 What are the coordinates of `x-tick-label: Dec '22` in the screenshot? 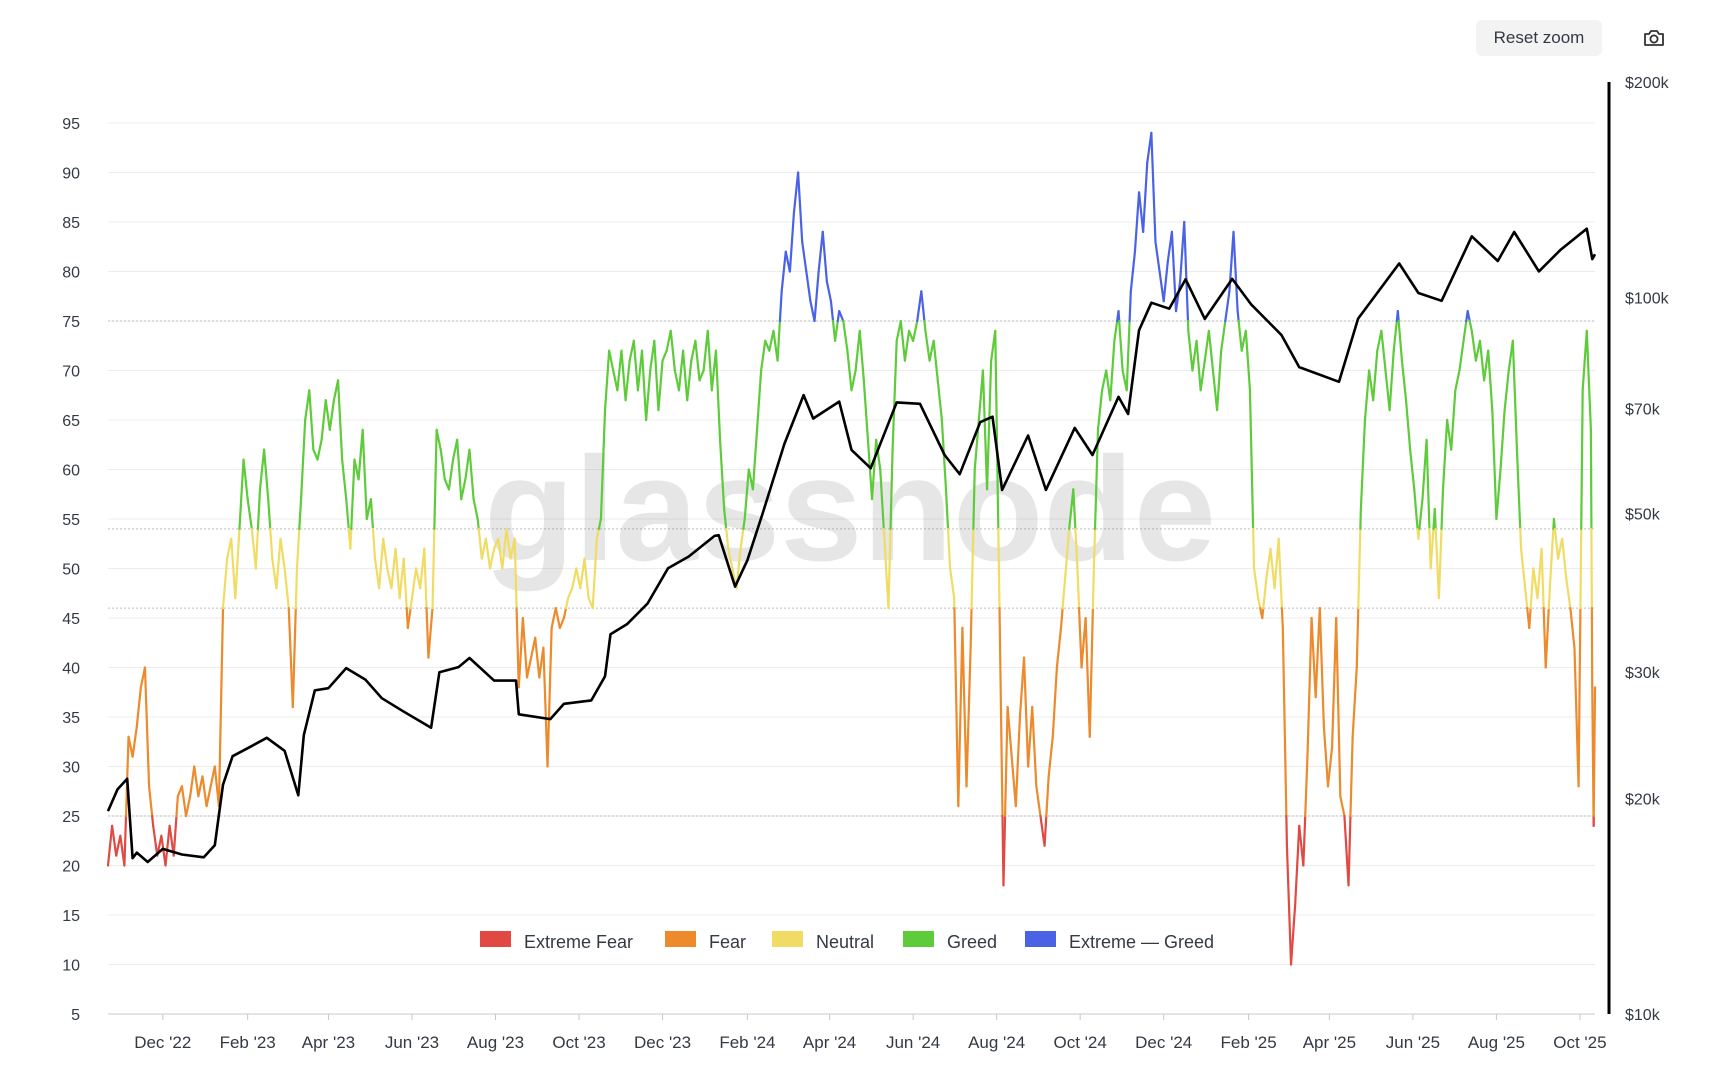 It's located at (162, 1042).